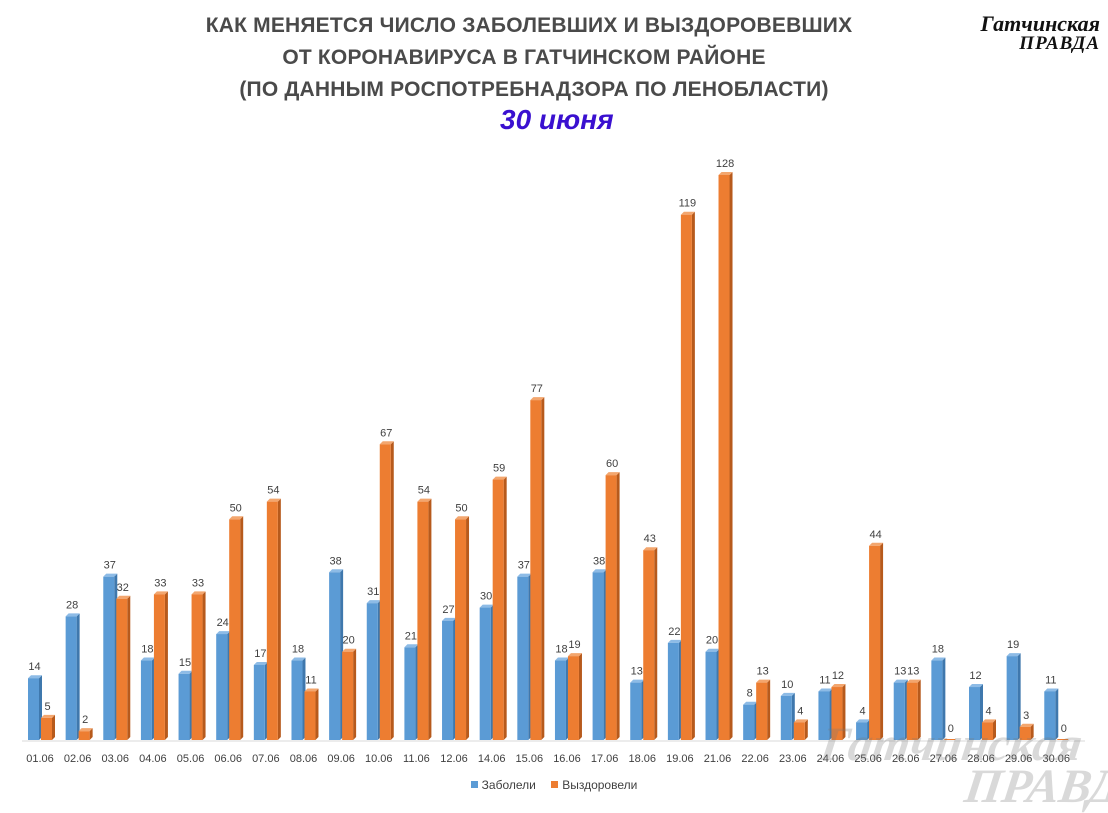 This screenshot has height=813, width=1108. What do you see at coordinates (273, 491) in the screenshot?
I see `data-label: 54` at bounding box center [273, 491].